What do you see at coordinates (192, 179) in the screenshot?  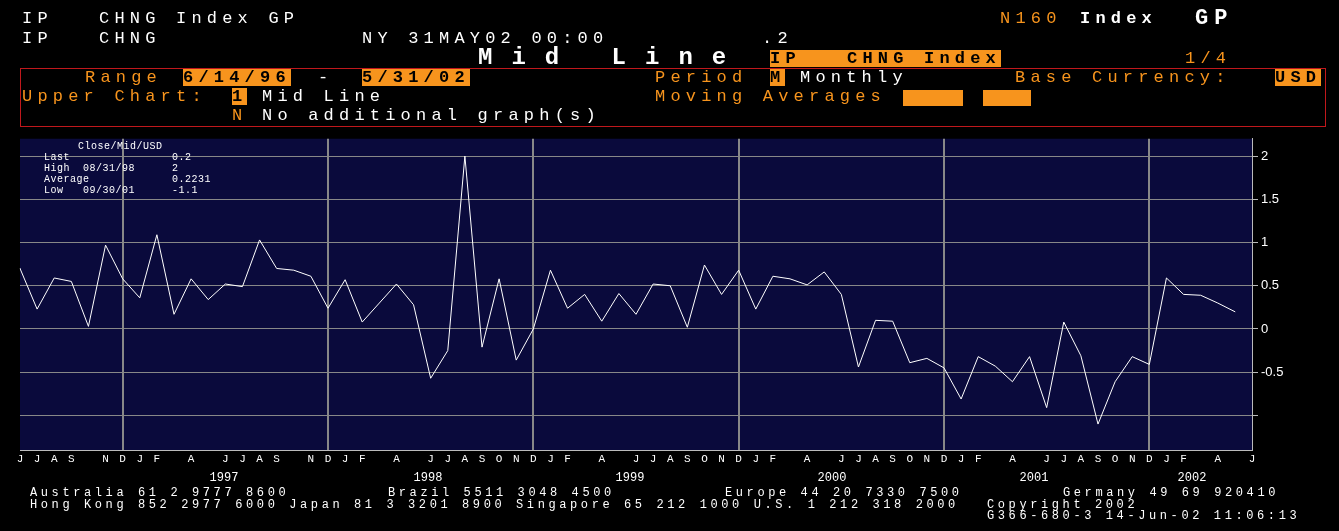 I see `annotation: 0.2231` at bounding box center [192, 179].